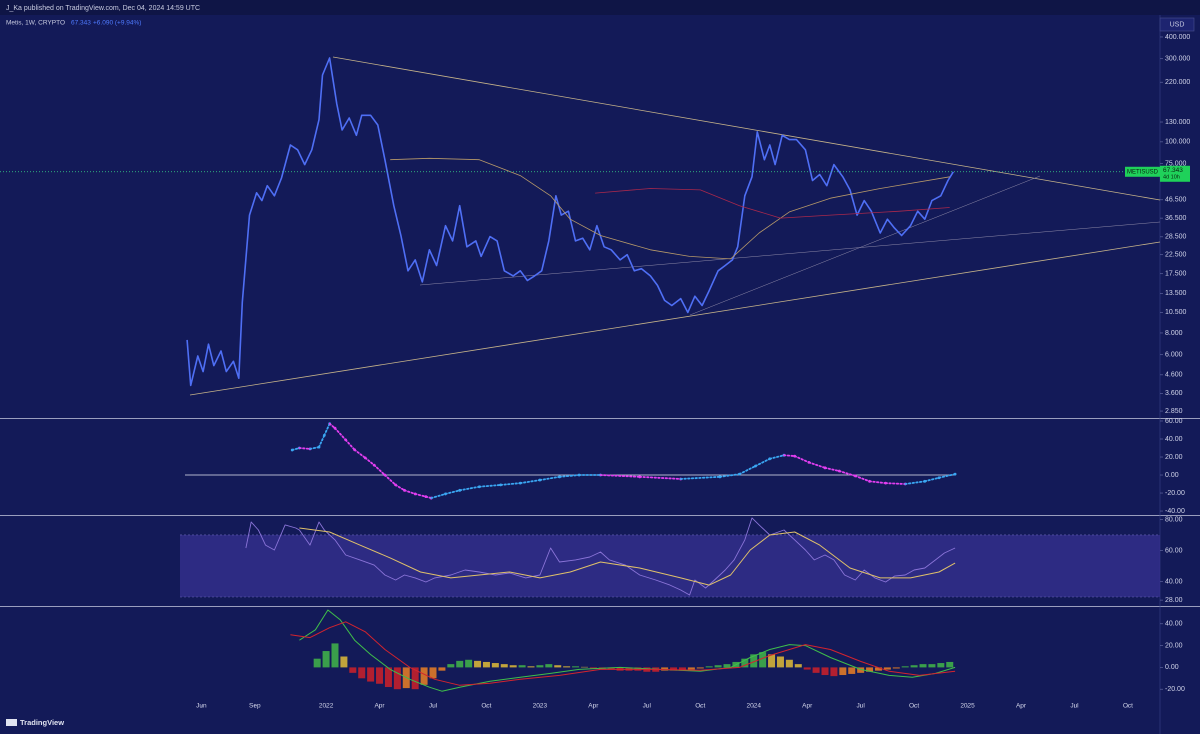  I want to click on logo-text: TradingView, so click(42, 722).